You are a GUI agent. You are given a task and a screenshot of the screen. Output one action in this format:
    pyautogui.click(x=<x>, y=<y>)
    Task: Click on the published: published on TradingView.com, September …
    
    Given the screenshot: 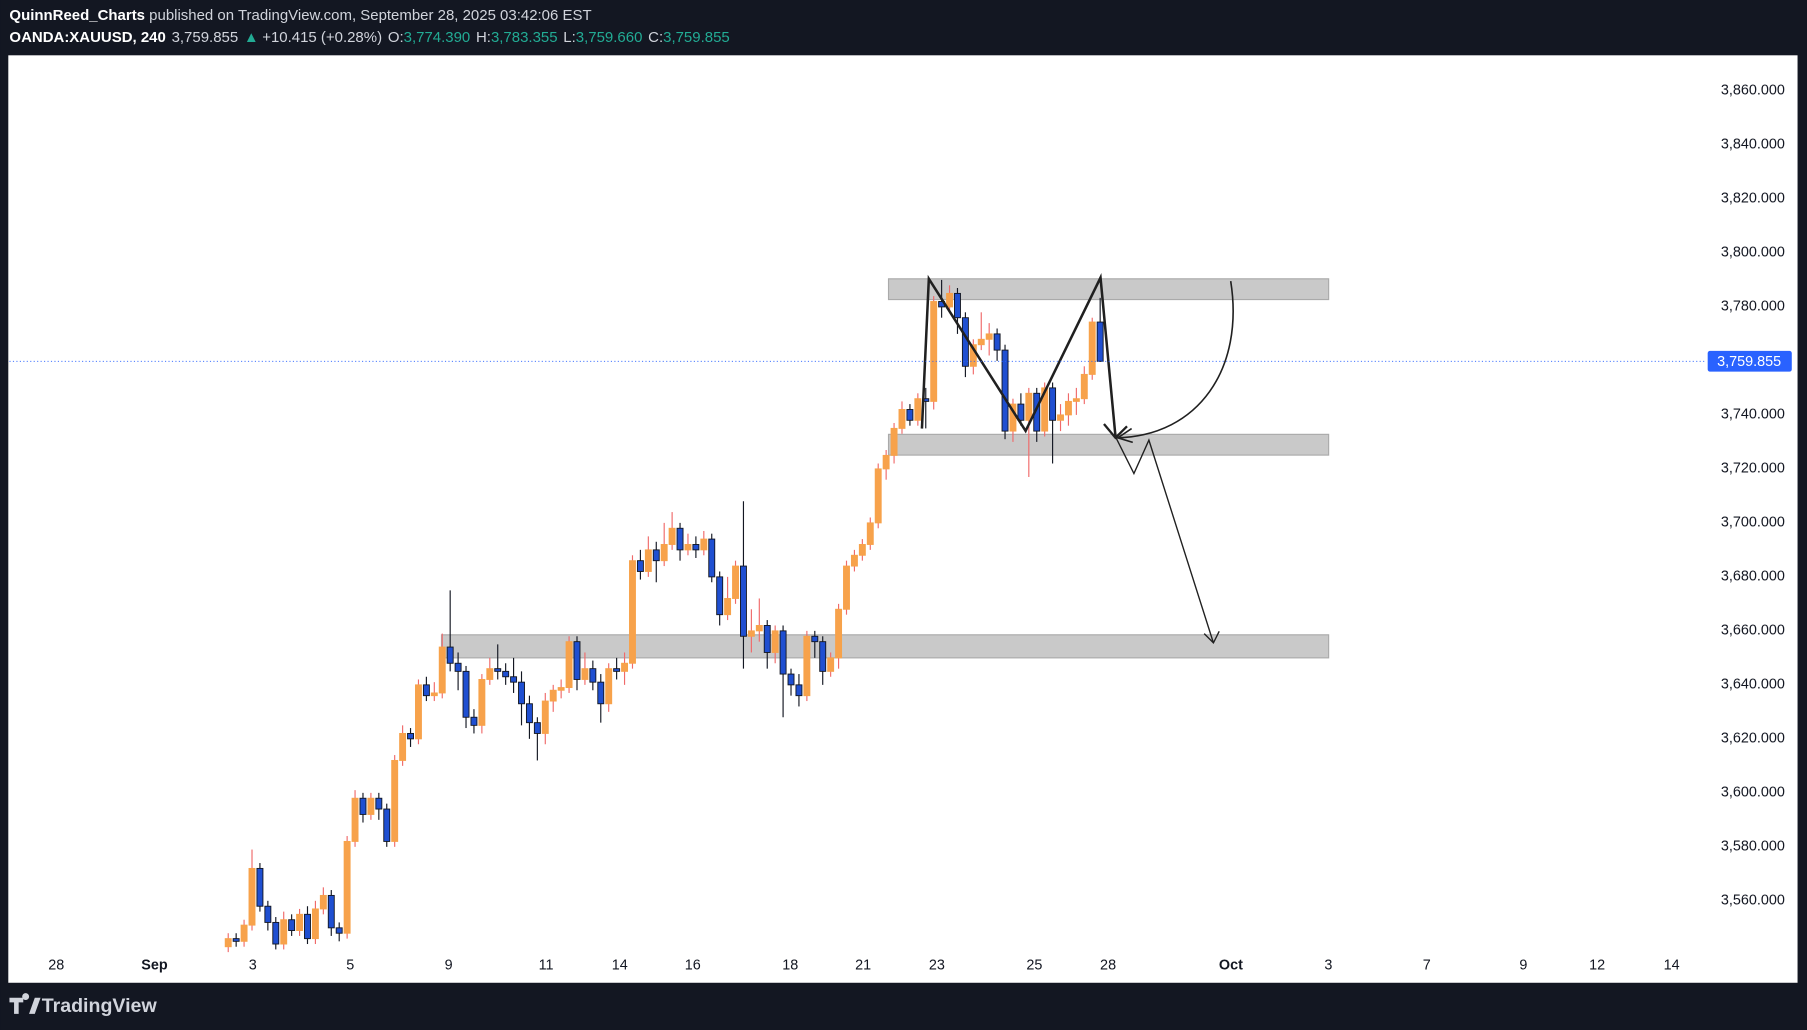 What is the action you would take?
    pyautogui.click(x=368, y=15)
    